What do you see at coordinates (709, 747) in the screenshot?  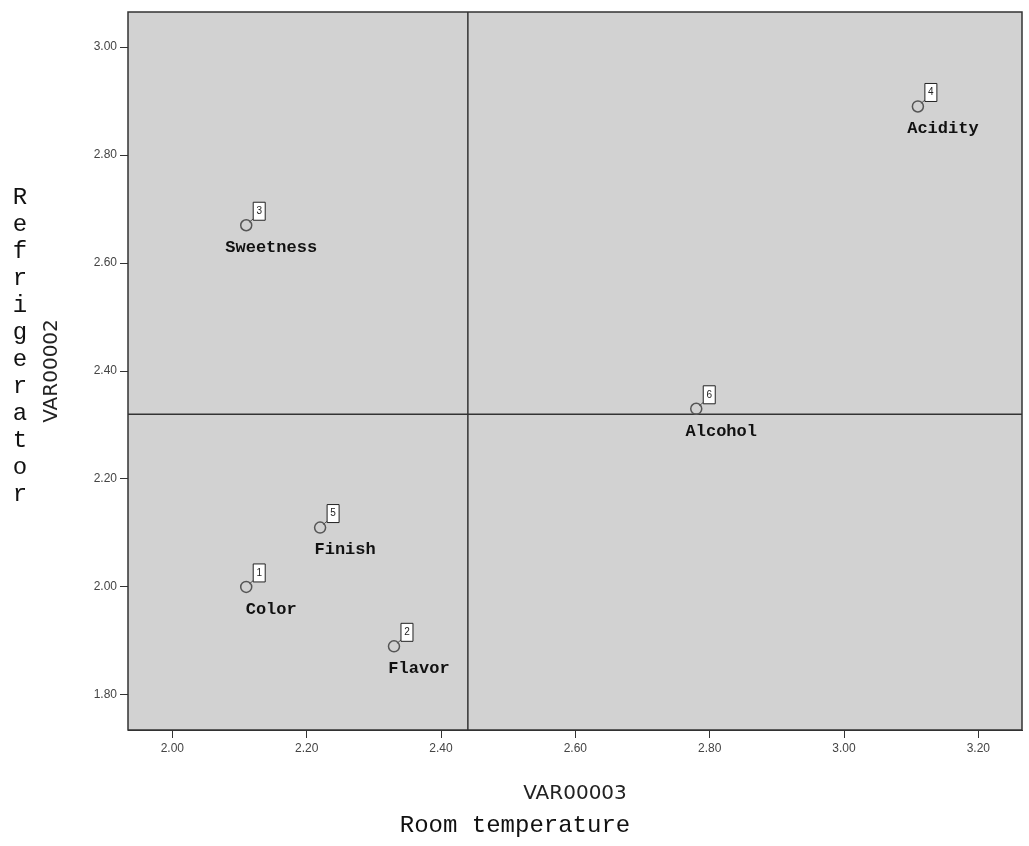 I see `x-tick-label: 2.80` at bounding box center [709, 747].